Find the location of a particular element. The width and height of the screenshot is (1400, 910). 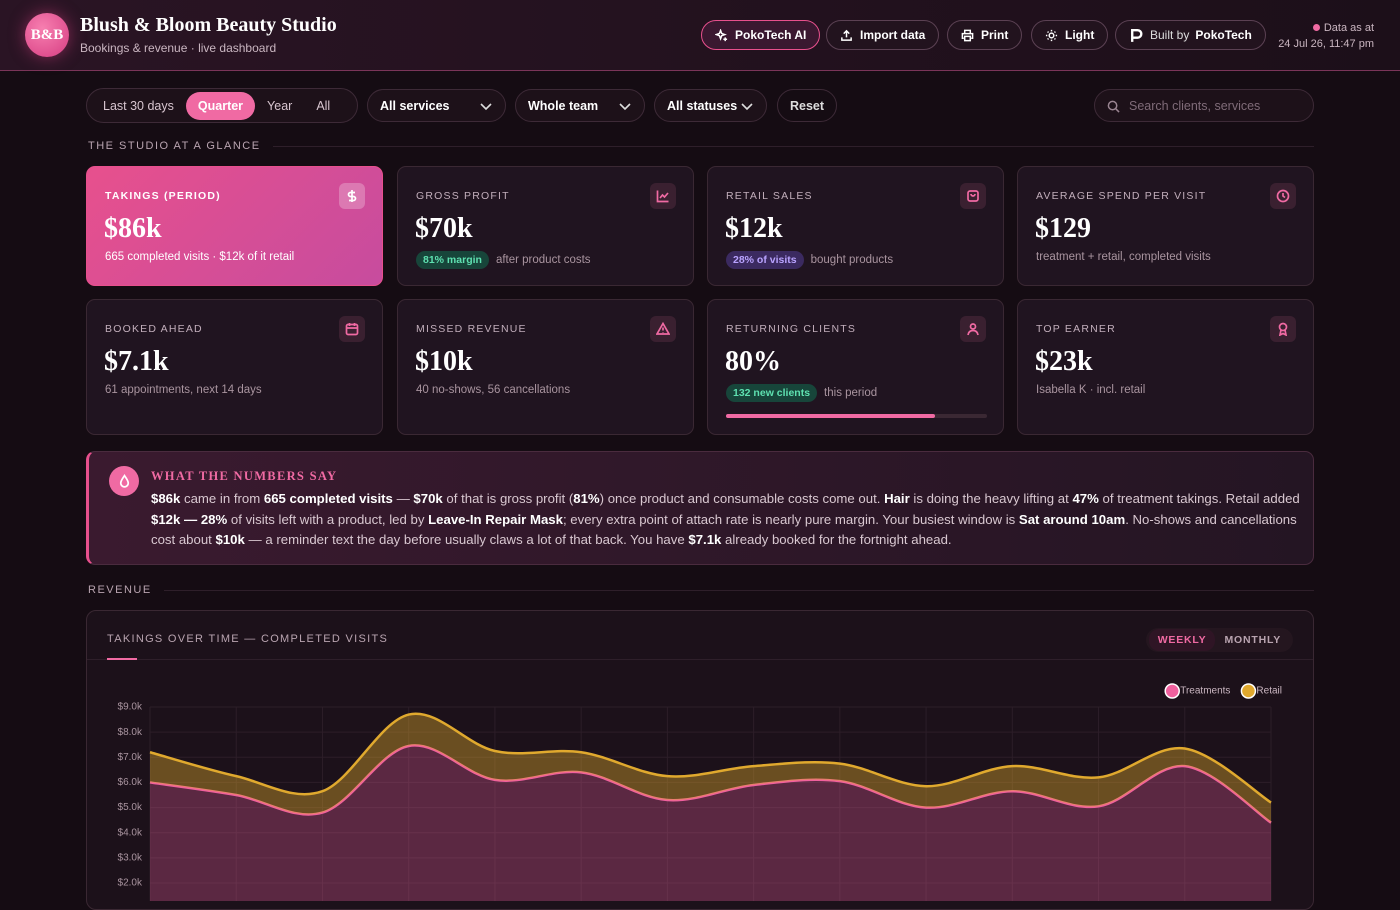

filter-dropdown: All services is located at coordinates (436, 105).